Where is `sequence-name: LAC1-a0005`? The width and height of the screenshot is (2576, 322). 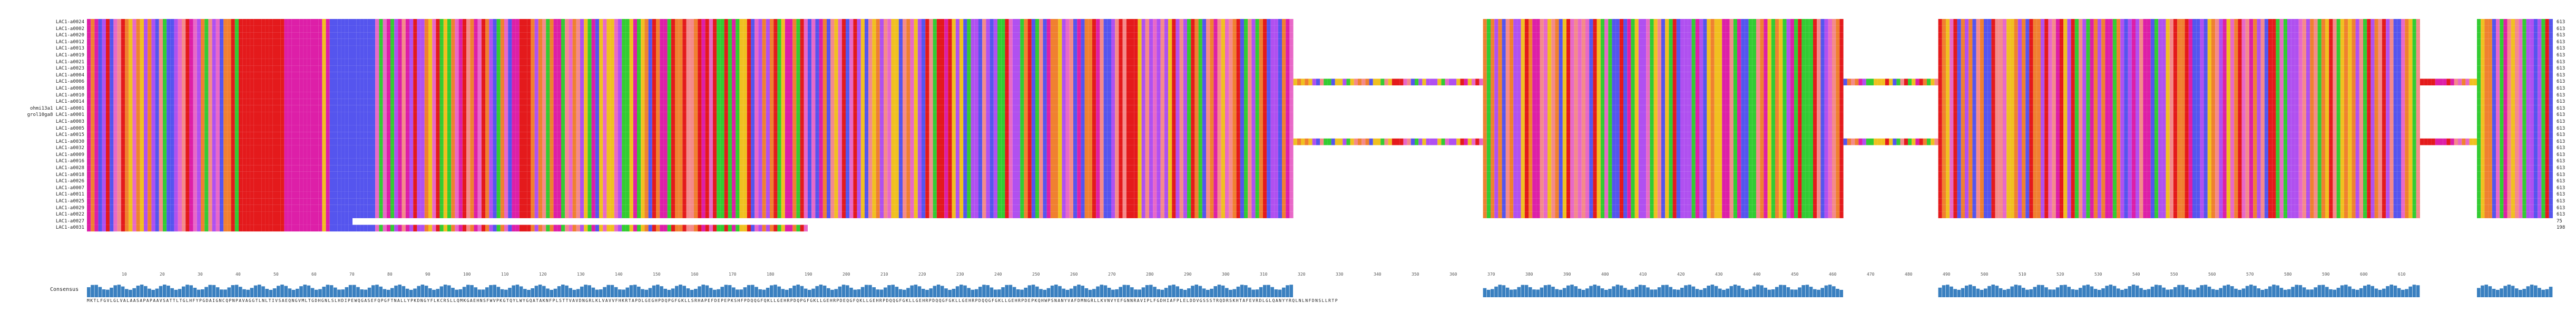 sequence-name: LAC1-a0005 is located at coordinates (69, 128).